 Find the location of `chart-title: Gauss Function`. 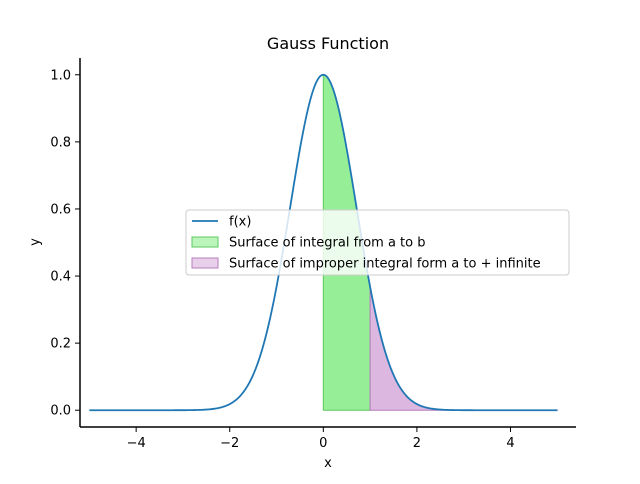

chart-title: Gauss Function is located at coordinates (328, 43).